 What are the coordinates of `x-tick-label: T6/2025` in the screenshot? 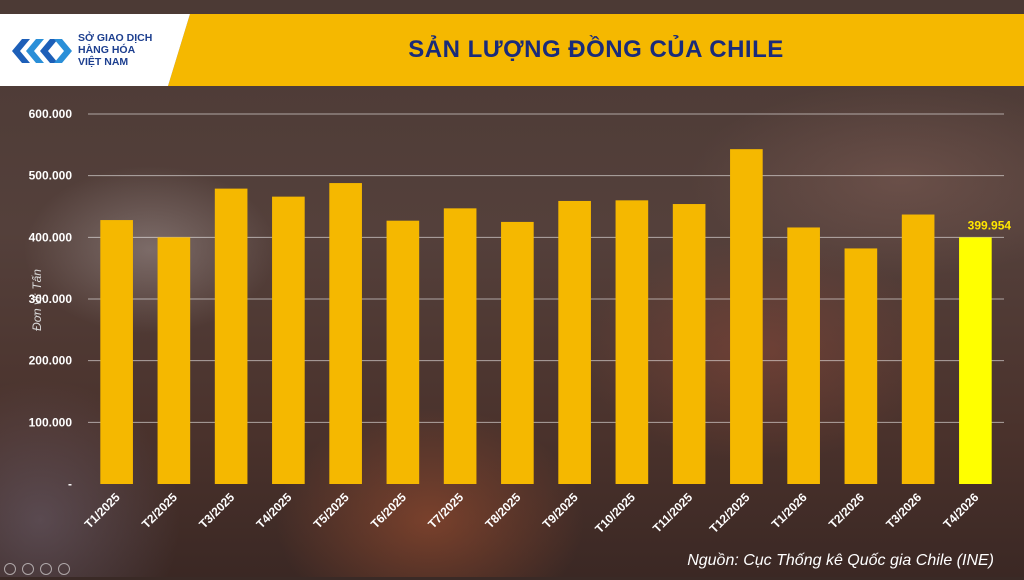 It's located at (388, 510).